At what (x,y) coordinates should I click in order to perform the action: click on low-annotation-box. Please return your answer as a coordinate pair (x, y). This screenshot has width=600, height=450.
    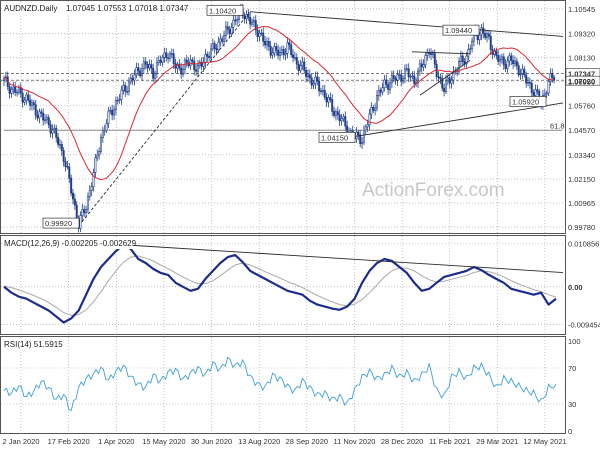
    Looking at the image, I should click on (337, 137).